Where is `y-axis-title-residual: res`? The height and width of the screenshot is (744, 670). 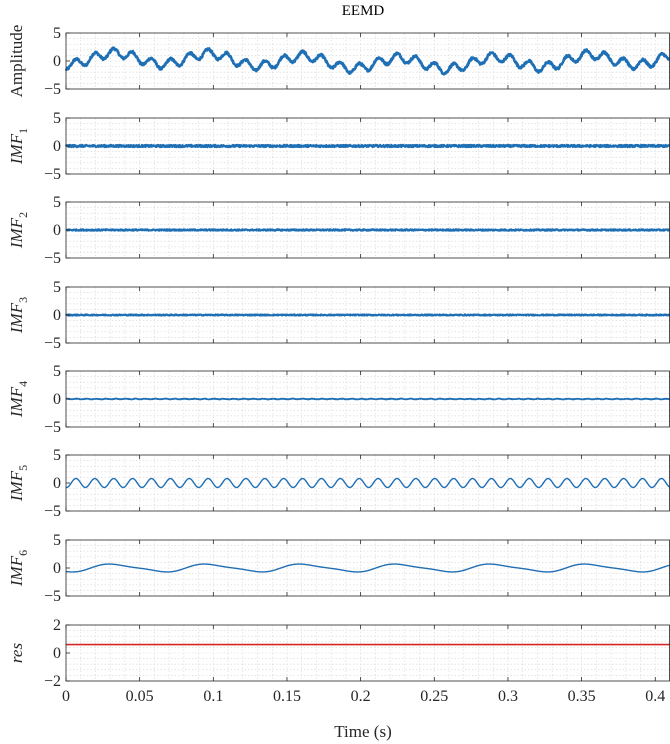
y-axis-title-residual: res is located at coordinates (16, 653).